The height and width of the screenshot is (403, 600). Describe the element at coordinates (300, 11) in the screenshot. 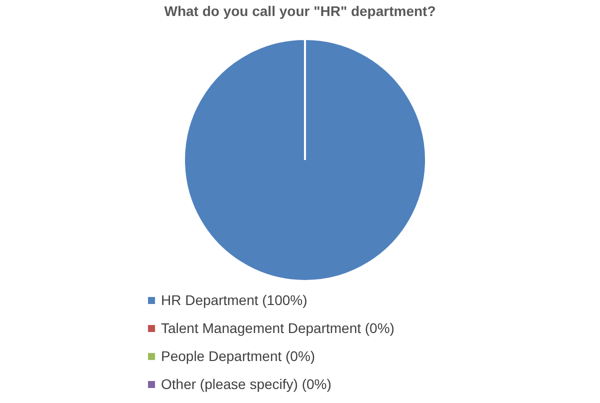

I see `chart-title: What do you call your "HR" department?` at that location.